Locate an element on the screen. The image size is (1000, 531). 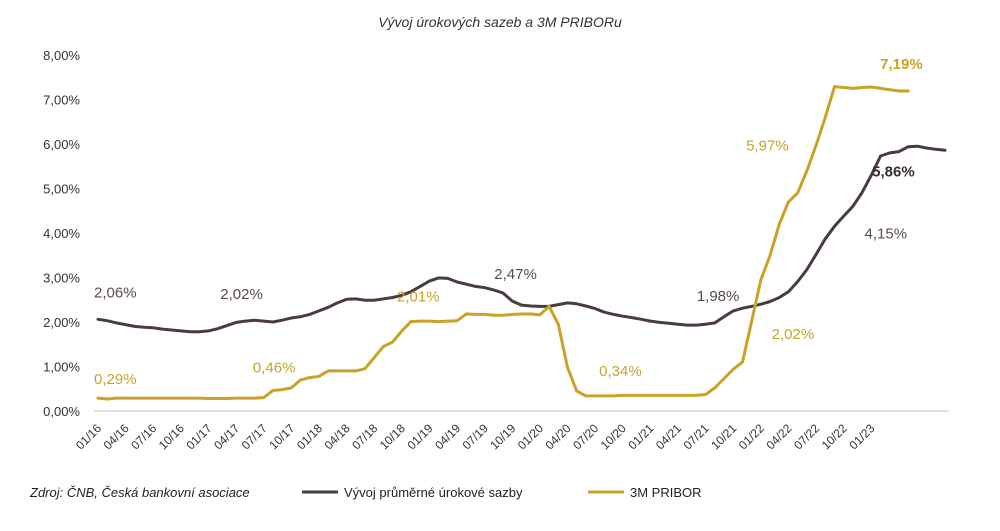
data-label-rate: 1,98% is located at coordinates (718, 296).